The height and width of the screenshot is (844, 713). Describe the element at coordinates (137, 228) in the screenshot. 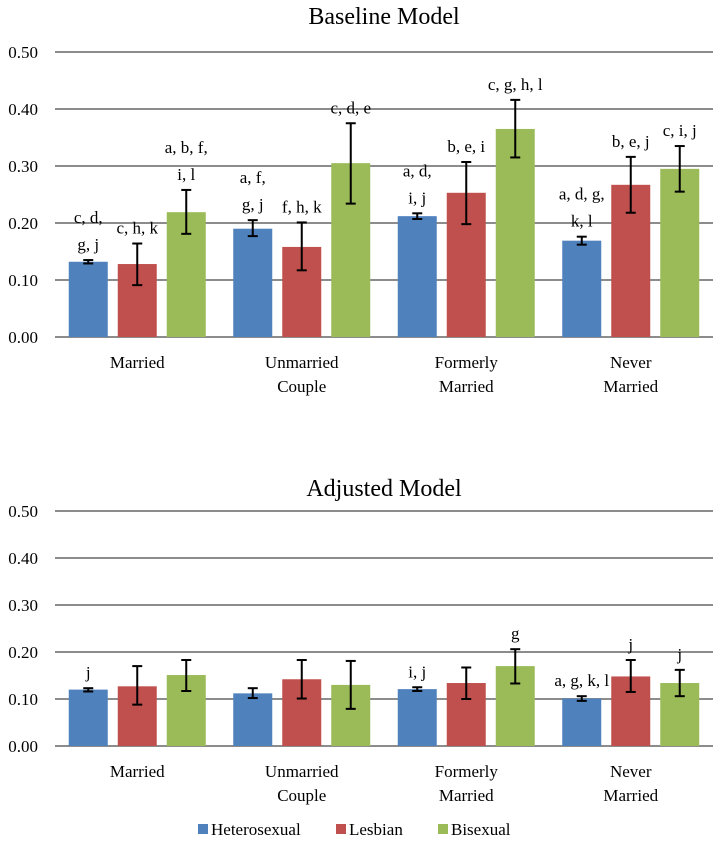

I see `data-label: c, h, k` at that location.